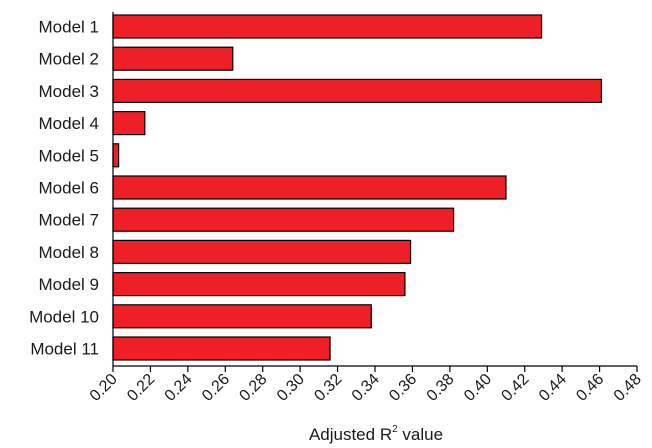 The image size is (652, 448). What do you see at coordinates (64, 316) in the screenshot?
I see `category-label: Model 10` at bounding box center [64, 316].